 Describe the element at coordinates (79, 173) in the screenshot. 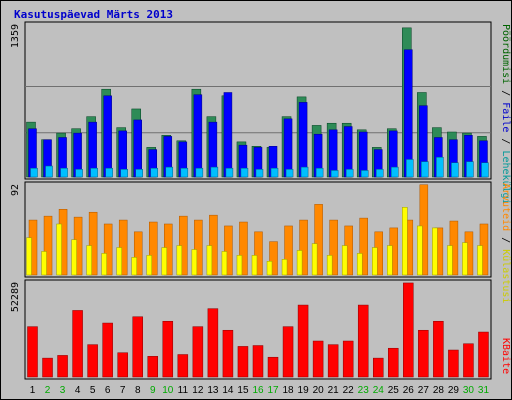

I see `bar-lehekülgi-4` at that location.